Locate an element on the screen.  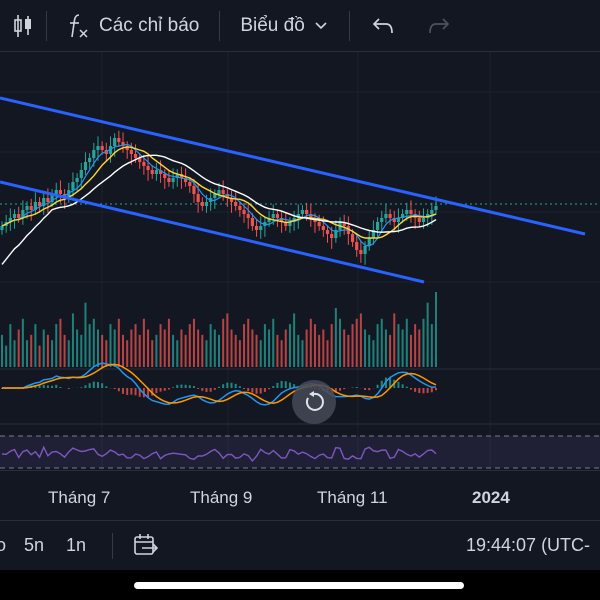
chart-style-button is located at coordinates (23, 25).